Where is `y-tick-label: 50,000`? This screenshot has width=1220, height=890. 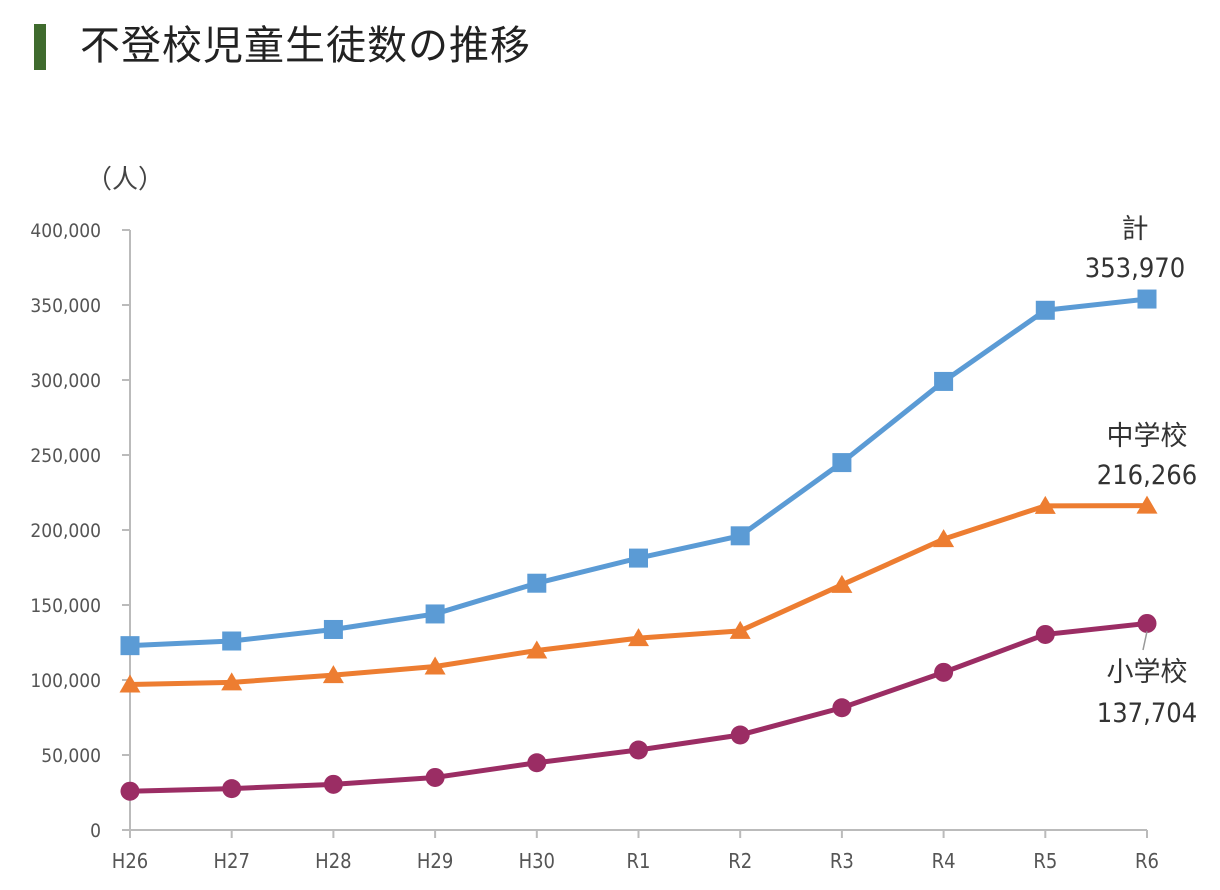
y-tick-label: 50,000 is located at coordinates (71, 756).